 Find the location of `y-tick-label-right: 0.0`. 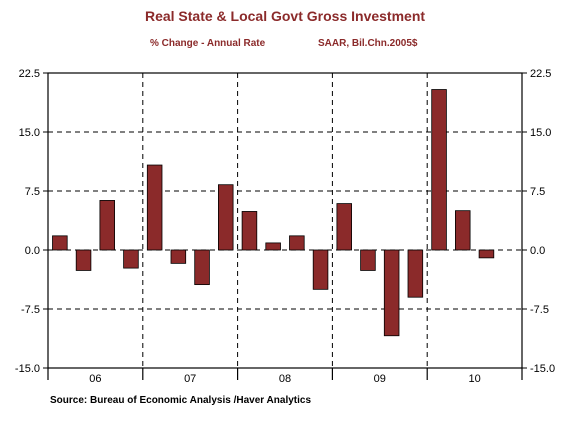

y-tick-label-right: 0.0 is located at coordinates (537, 251).